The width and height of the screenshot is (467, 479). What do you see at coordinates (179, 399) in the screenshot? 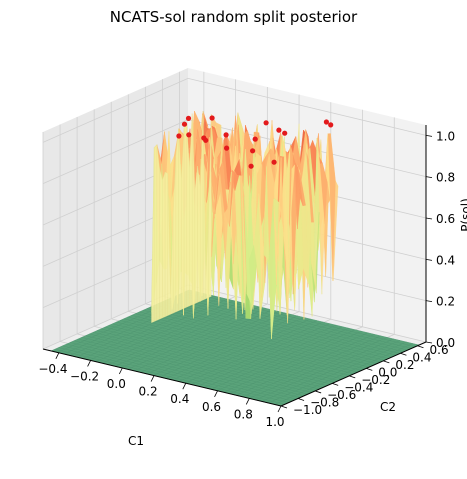
I see `x-tick-label: 0.4` at bounding box center [179, 399].